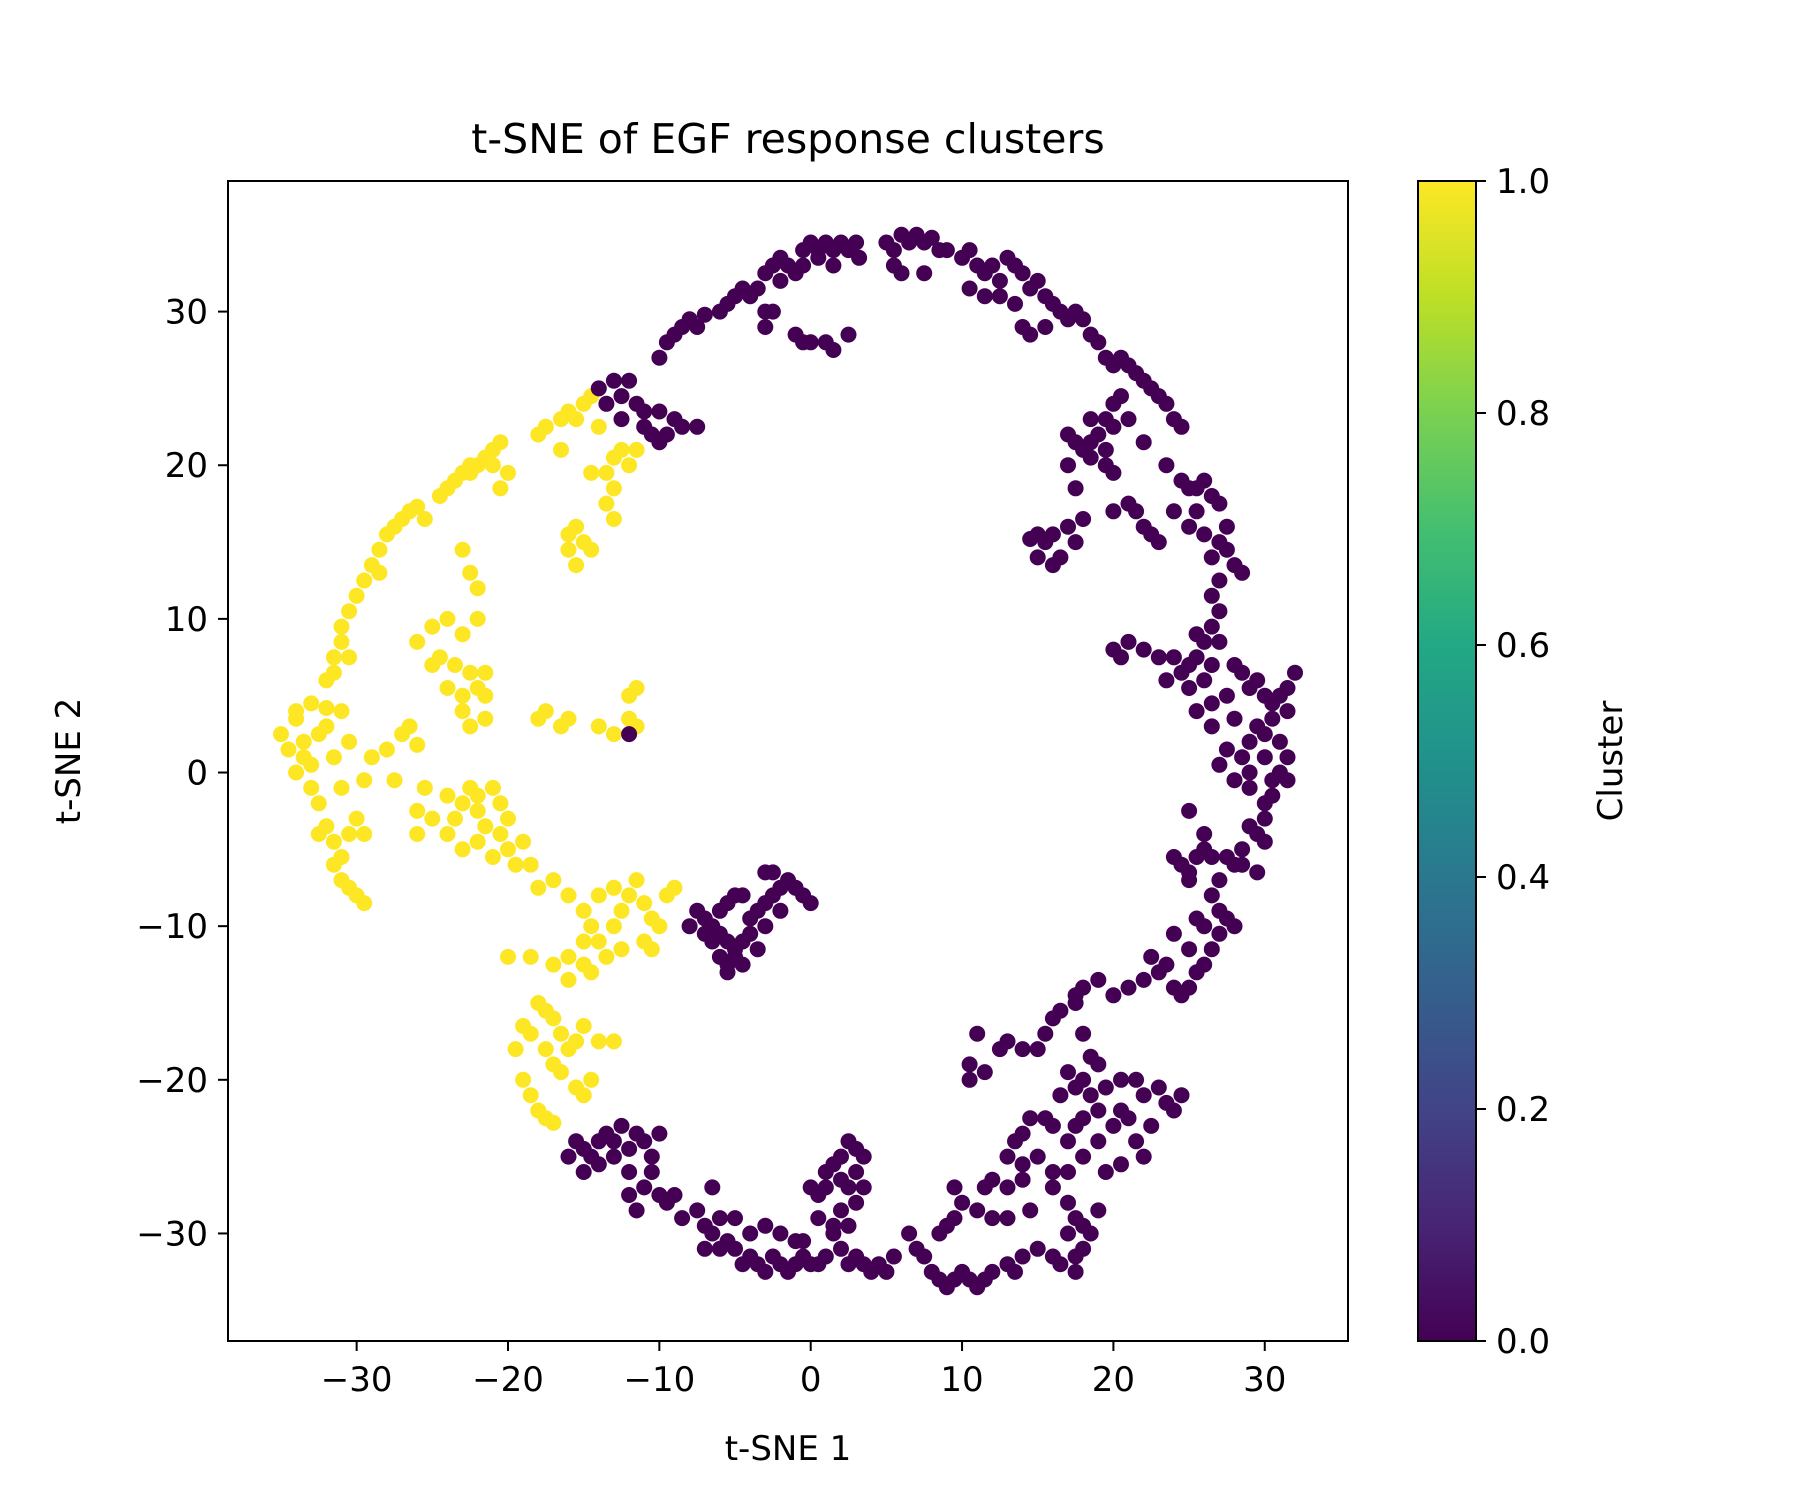 The height and width of the screenshot is (1500, 1800). I want to click on y-tick-label: −30, so click(172, 1234).